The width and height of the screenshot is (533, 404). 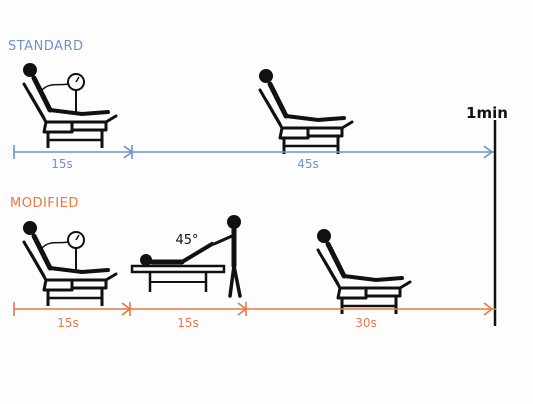 I want to click on modified-title: MODIFIED, so click(x=44, y=203).